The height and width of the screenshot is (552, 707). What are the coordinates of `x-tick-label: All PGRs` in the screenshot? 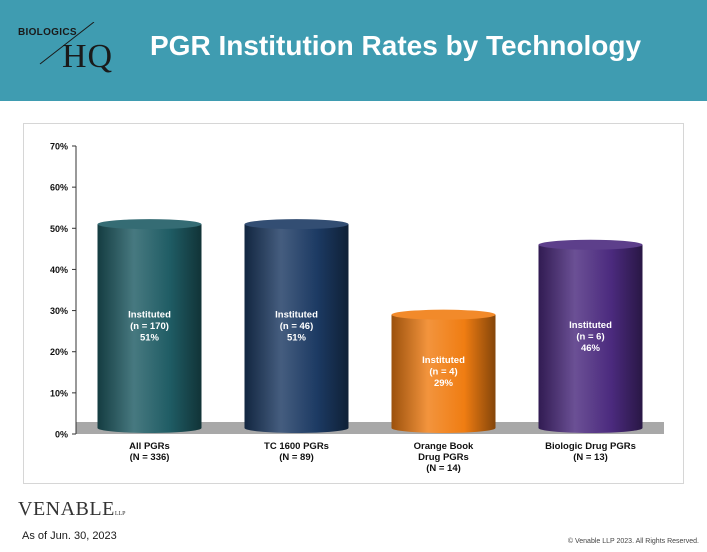 It's located at (149, 446).